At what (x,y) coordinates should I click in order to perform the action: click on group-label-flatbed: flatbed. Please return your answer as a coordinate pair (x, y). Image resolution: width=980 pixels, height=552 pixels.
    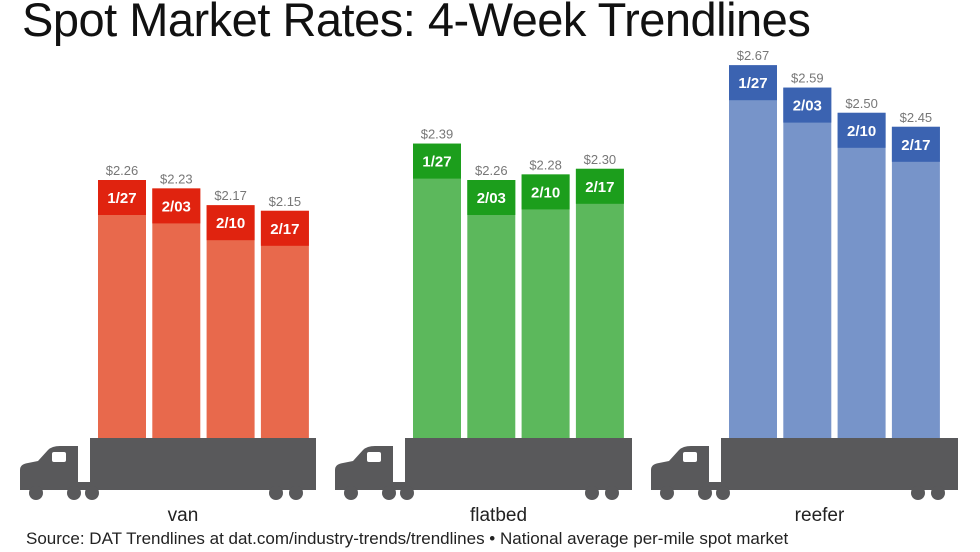
    Looking at the image, I should click on (498, 515).